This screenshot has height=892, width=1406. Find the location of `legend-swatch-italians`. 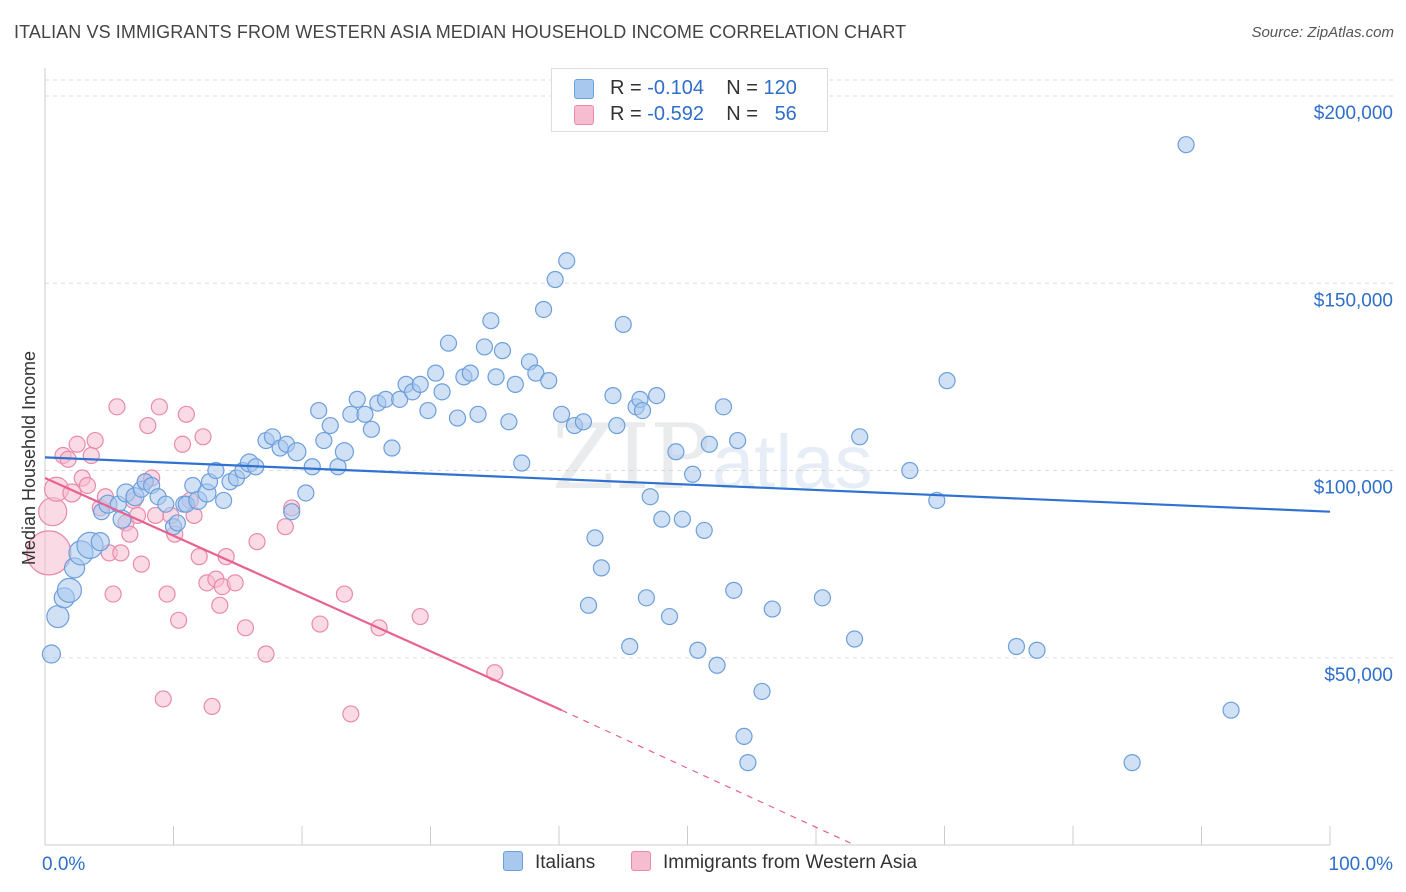

legend-swatch-italians is located at coordinates (584, 89).